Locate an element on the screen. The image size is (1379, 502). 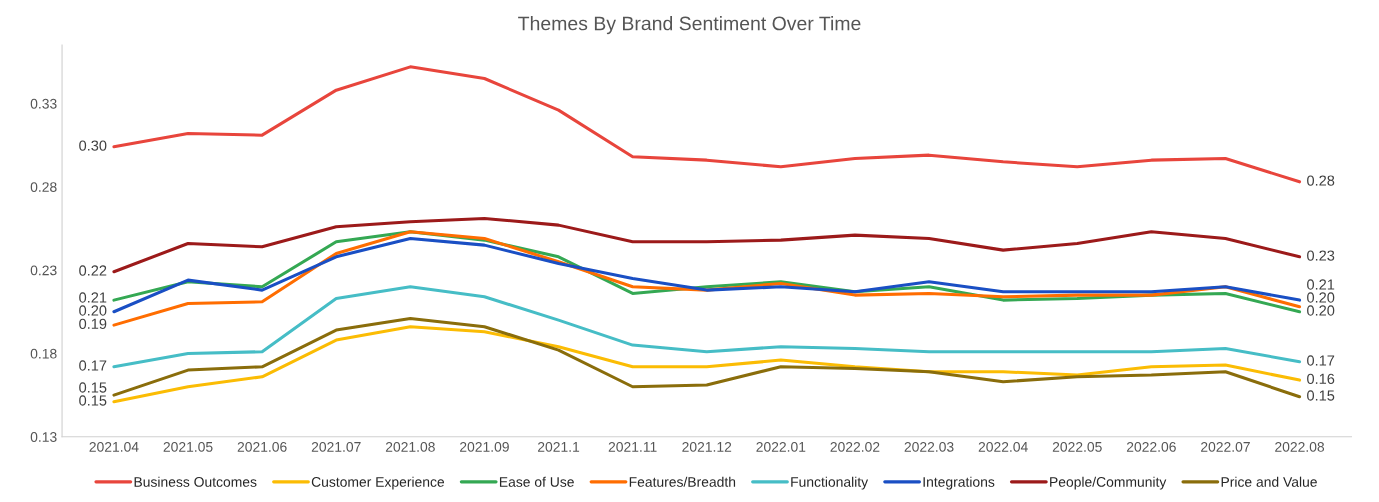
legend-label: People/Community is located at coordinates (1108, 483).